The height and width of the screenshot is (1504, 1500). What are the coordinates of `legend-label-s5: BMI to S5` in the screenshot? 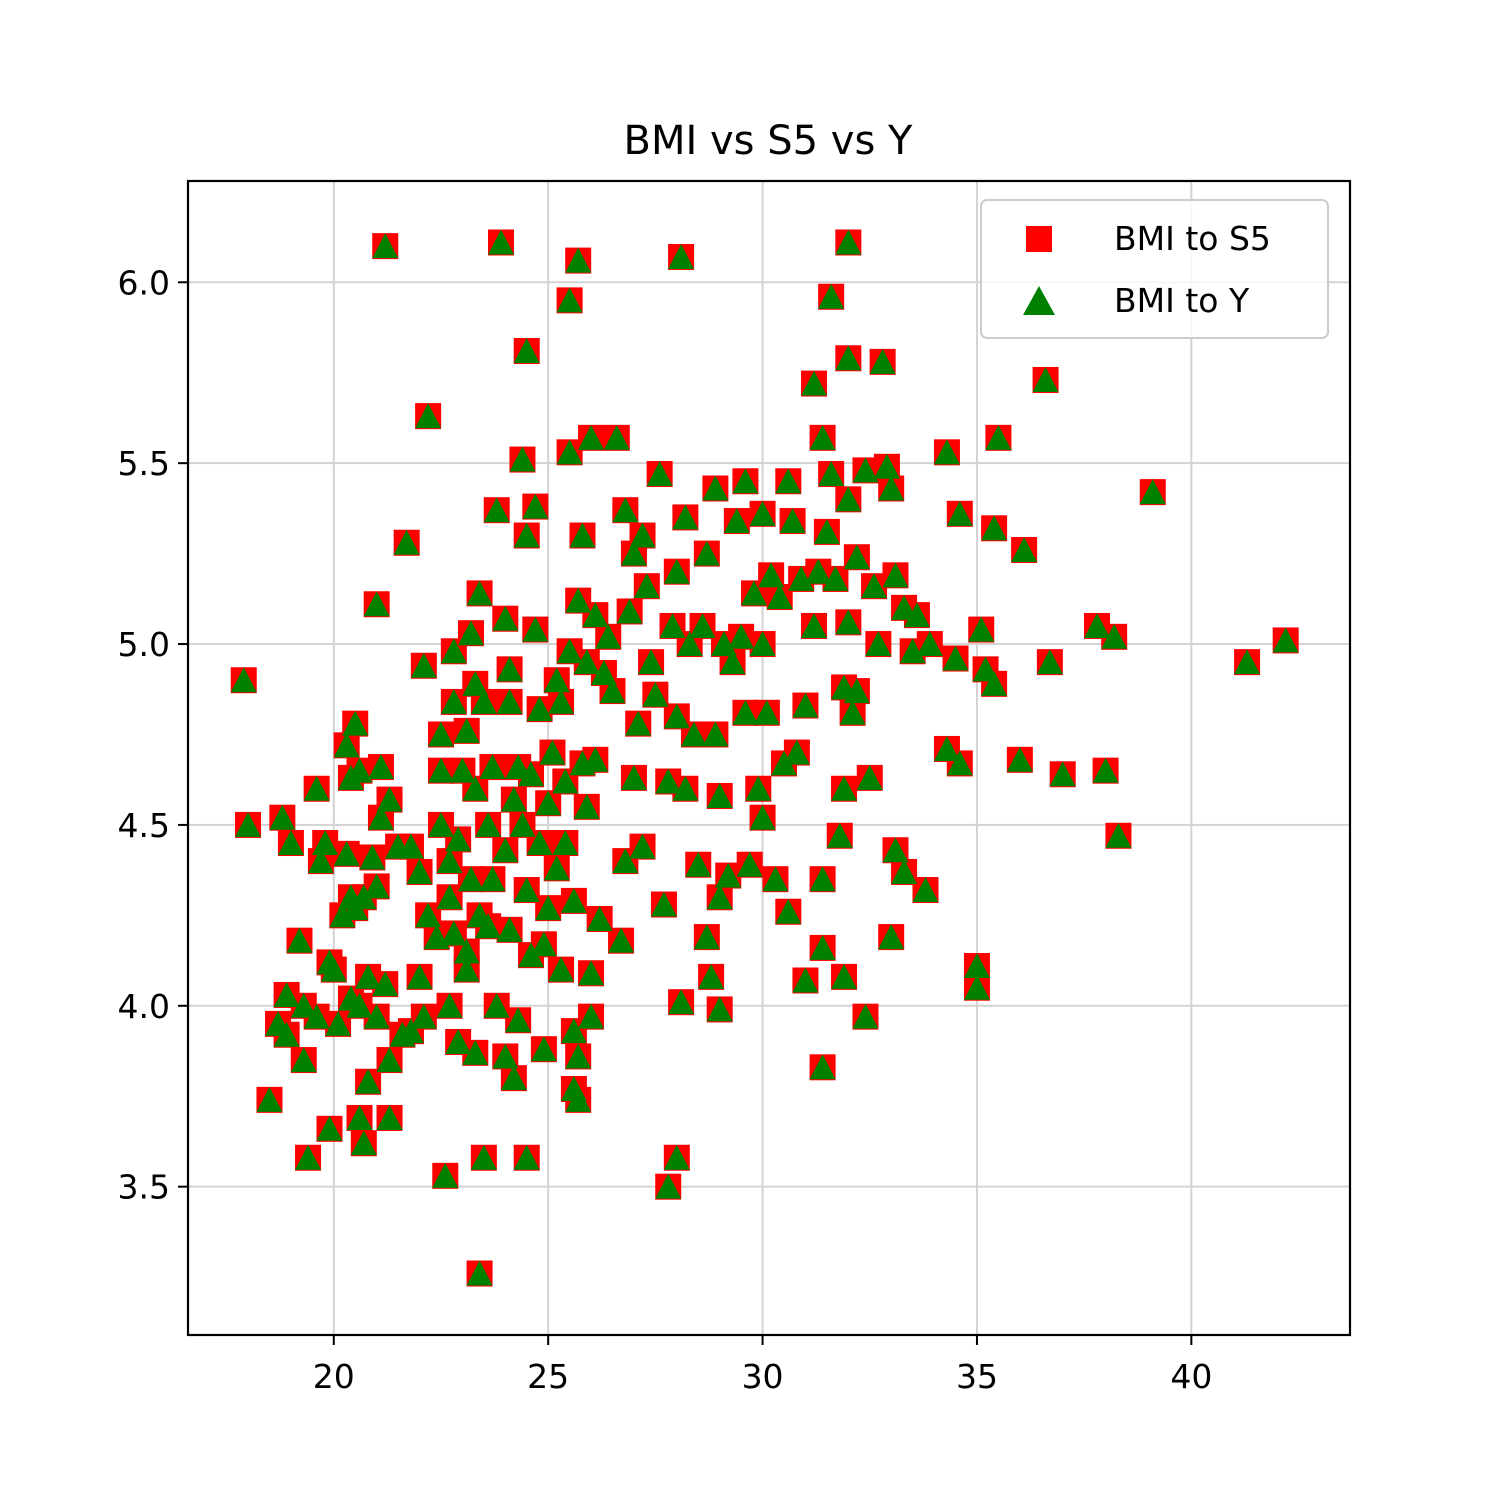 It's located at (1192, 238).